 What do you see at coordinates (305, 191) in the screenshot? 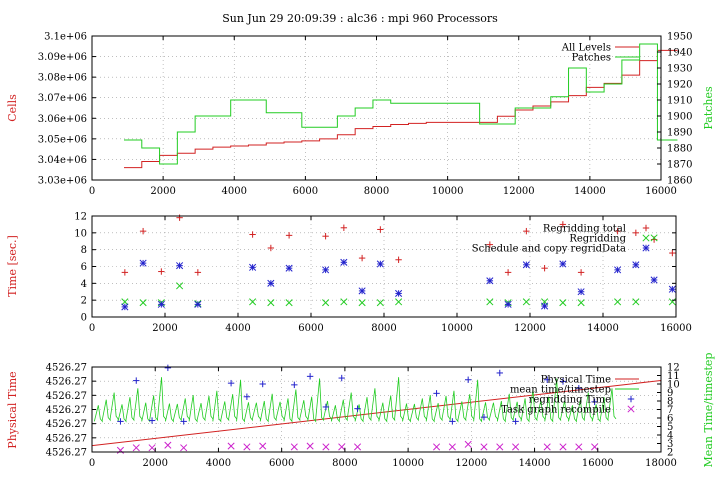
I see `x-tick-label: 6000` at bounding box center [305, 191].